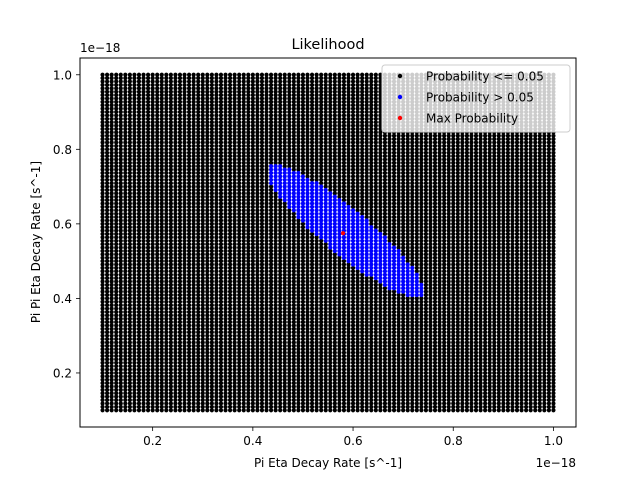 This screenshot has width=640, height=480. I want to click on y-tick-label: 0.6, so click(62, 224).